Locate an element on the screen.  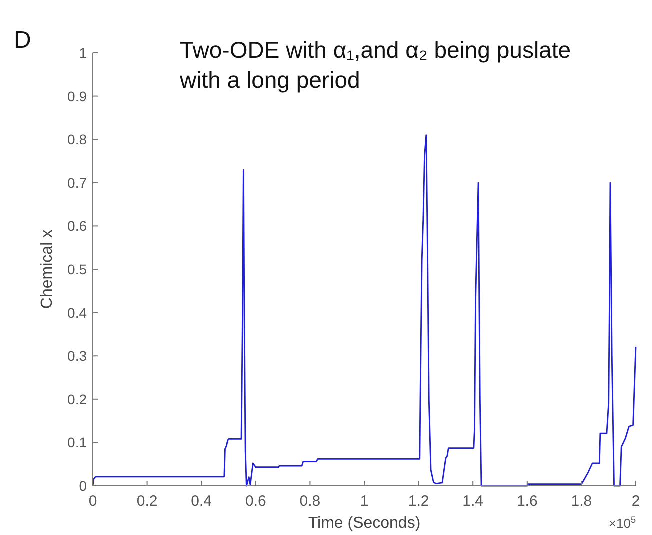
x-axis-title: Time (Seconds) is located at coordinates (364, 523).